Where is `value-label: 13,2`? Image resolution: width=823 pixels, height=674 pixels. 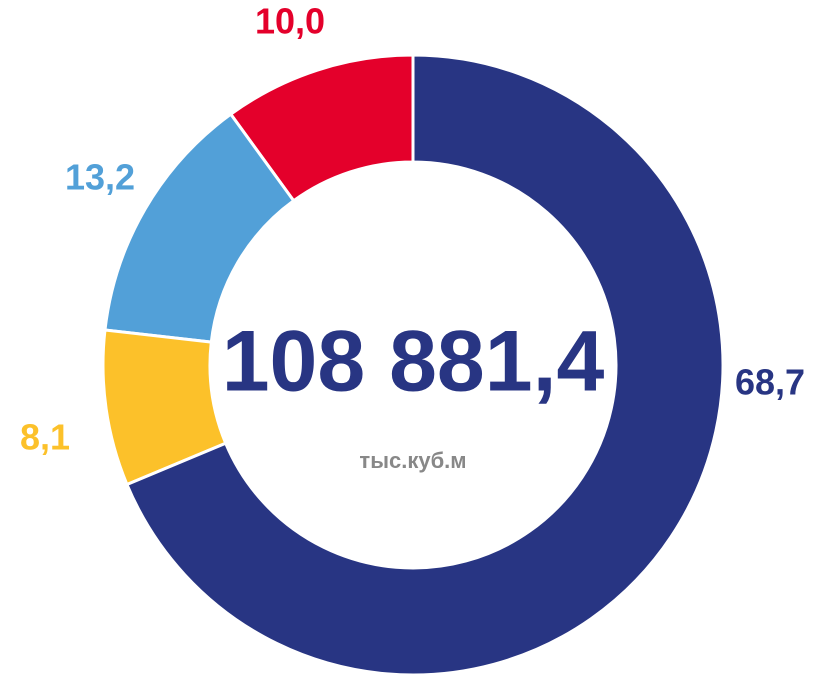
value-label: 13,2 is located at coordinates (100, 177).